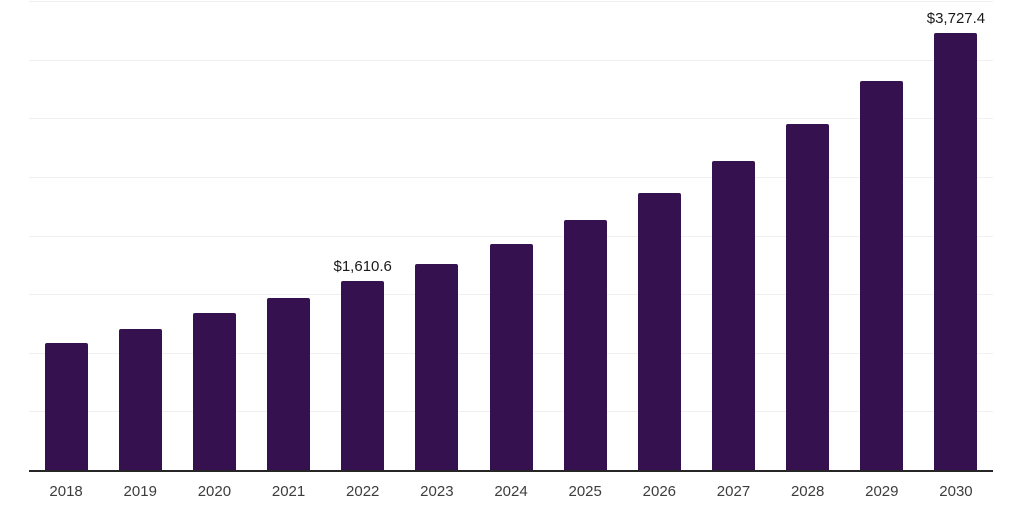 This screenshot has width=1024, height=512. I want to click on bar-slot-2024, so click(511, 235).